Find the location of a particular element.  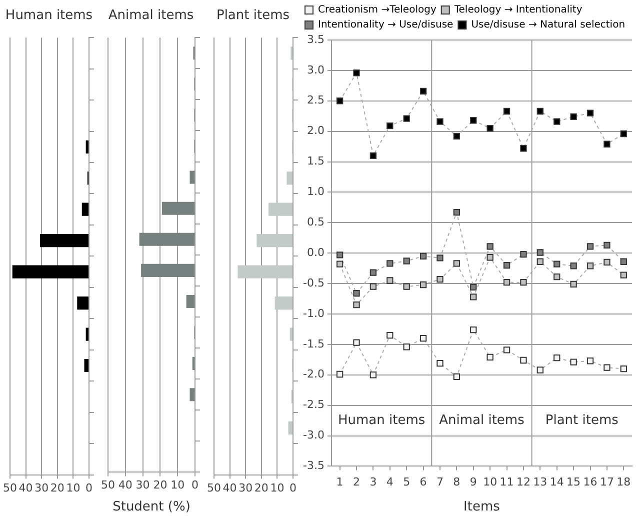

y-tick-label: -1.5 is located at coordinates (313, 343).